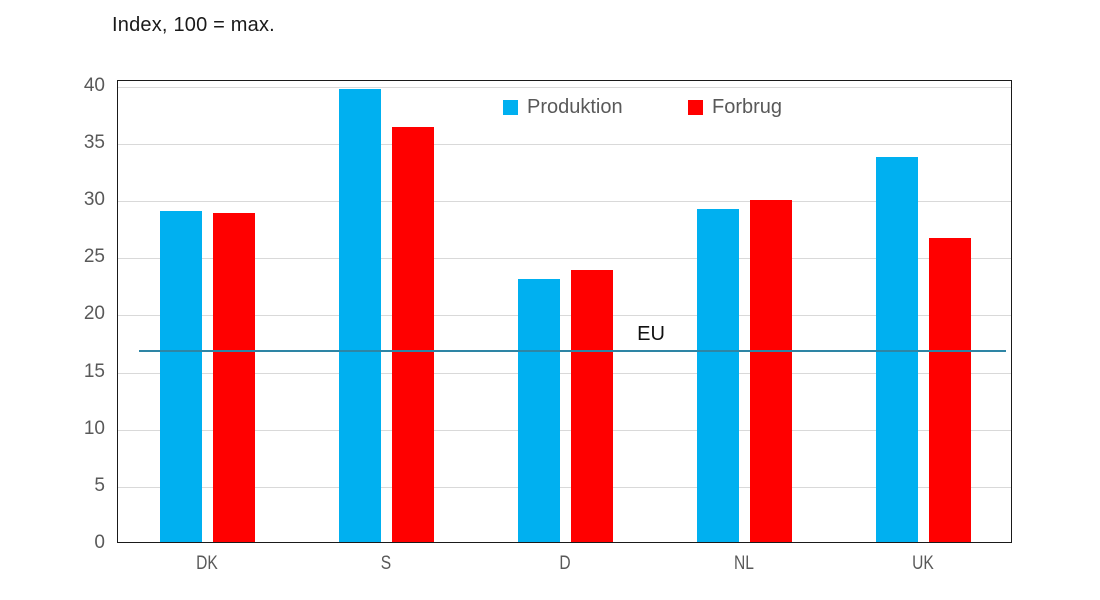  Describe the element at coordinates (695, 107) in the screenshot. I see `forbrug-swatch-icon` at that location.